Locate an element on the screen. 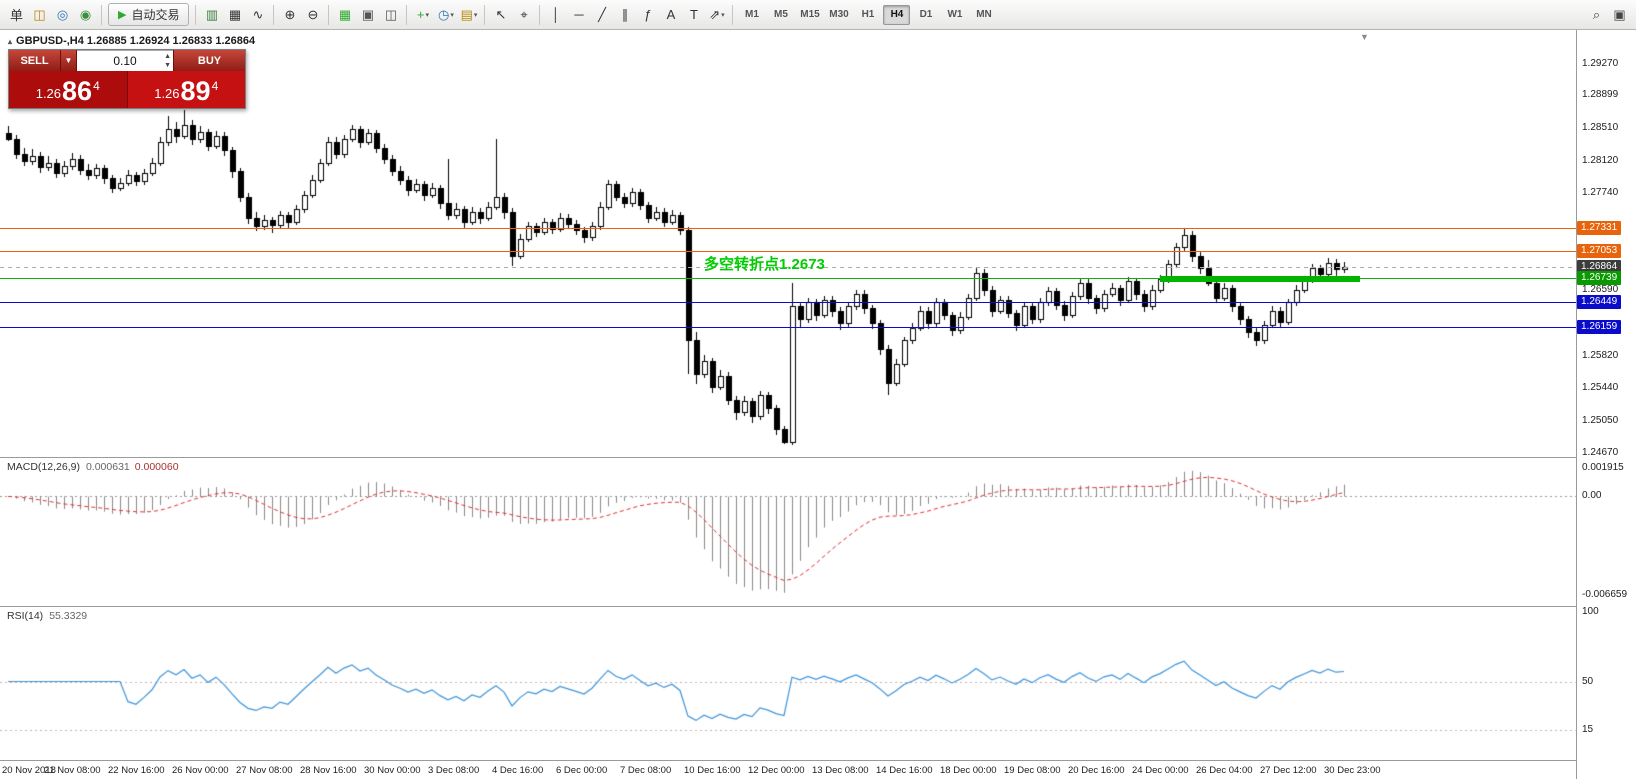 Image resolution: width=1636 pixels, height=779 pixels. horizontal-line-1.26739 is located at coordinates (788, 278).